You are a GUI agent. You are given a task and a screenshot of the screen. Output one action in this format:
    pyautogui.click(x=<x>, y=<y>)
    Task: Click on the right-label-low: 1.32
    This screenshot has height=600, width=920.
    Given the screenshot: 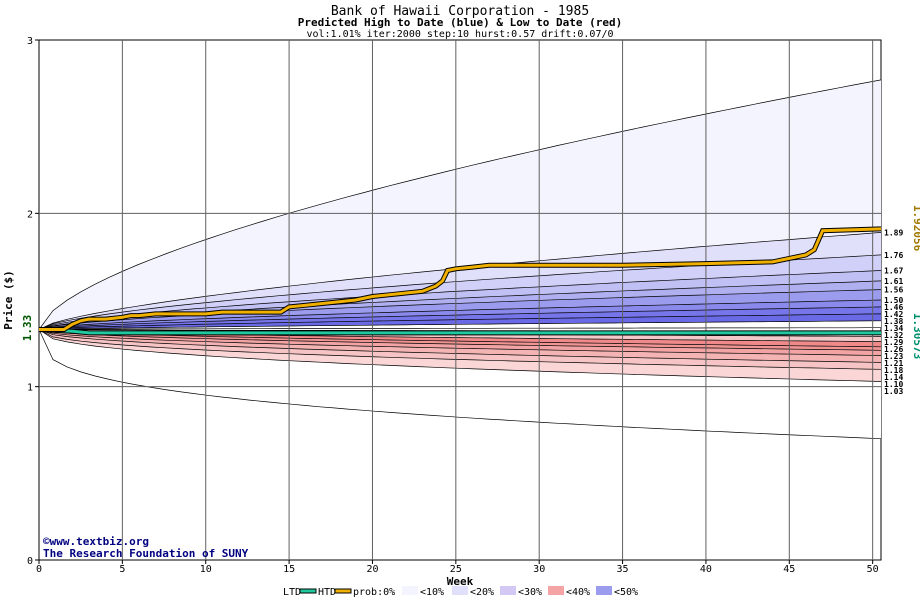 What is the action you would take?
    pyautogui.click(x=893, y=335)
    